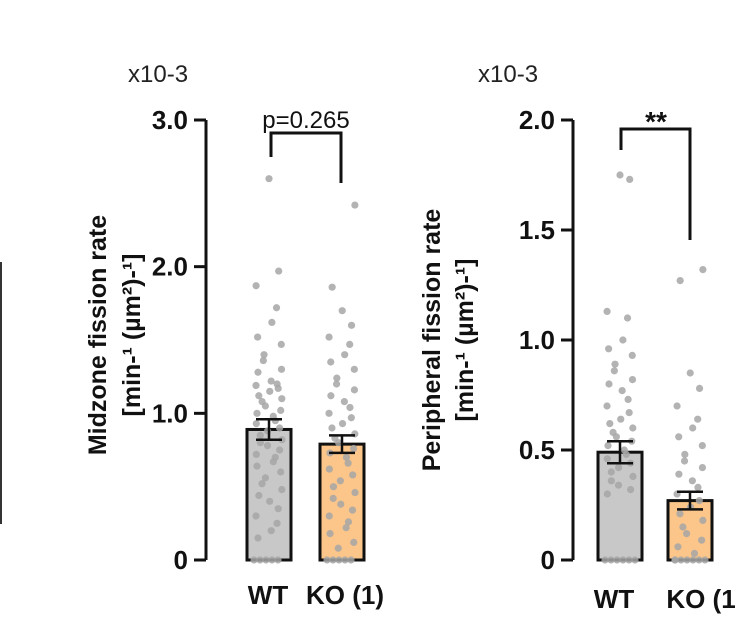 This screenshot has width=746, height=625. What do you see at coordinates (655, 183) in the screenshot?
I see `panel2-significance-bracket` at bounding box center [655, 183].